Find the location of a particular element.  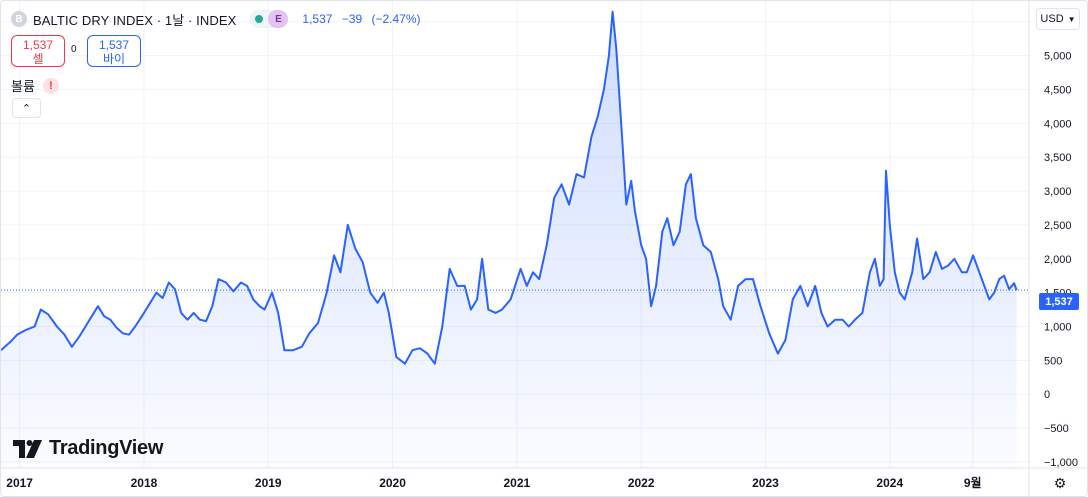

y-tick-label: 0 is located at coordinates (1047, 395).